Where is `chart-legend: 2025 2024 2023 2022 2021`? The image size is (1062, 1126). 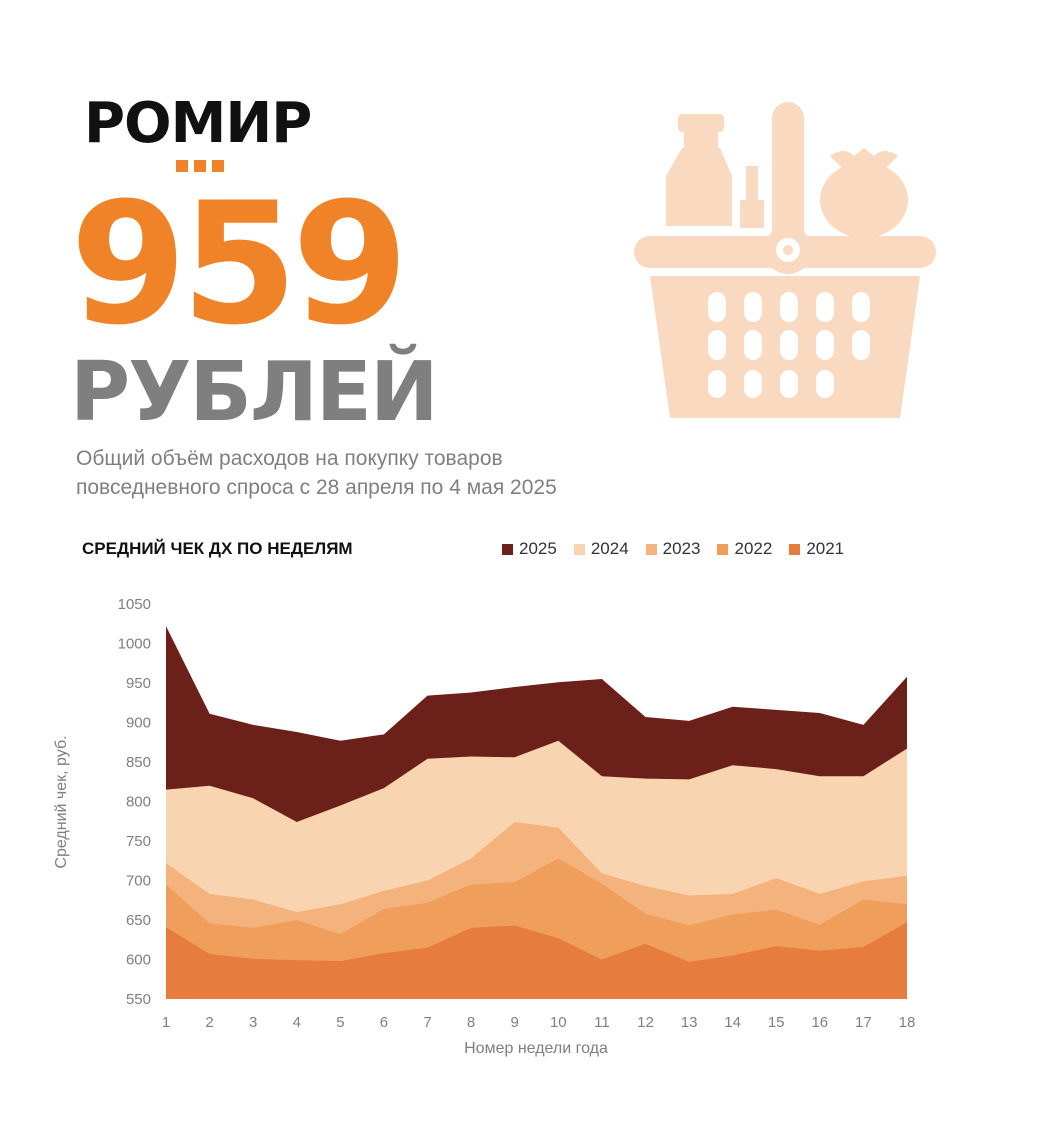
chart-legend: 2025 2024 2023 2022 2021 is located at coordinates (673, 549).